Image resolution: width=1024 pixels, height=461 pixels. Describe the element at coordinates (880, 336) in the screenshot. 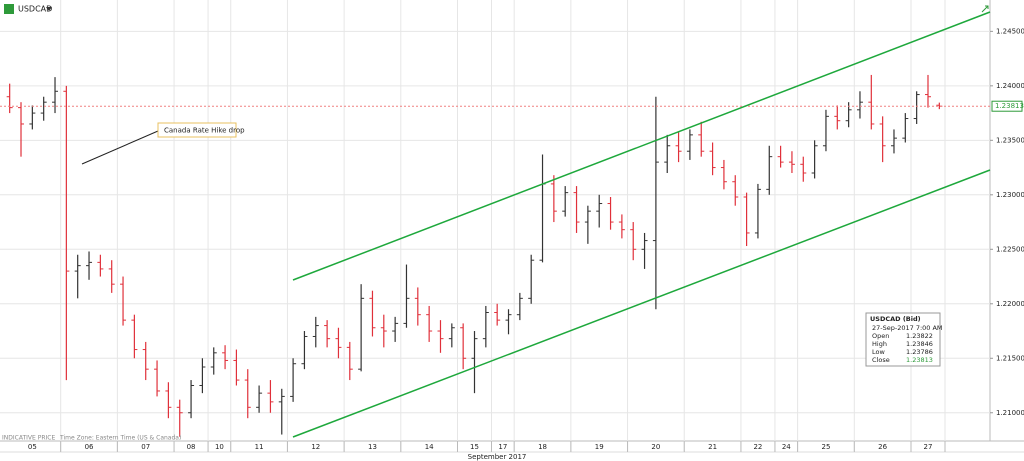

I see `info-field-label: Open` at that location.